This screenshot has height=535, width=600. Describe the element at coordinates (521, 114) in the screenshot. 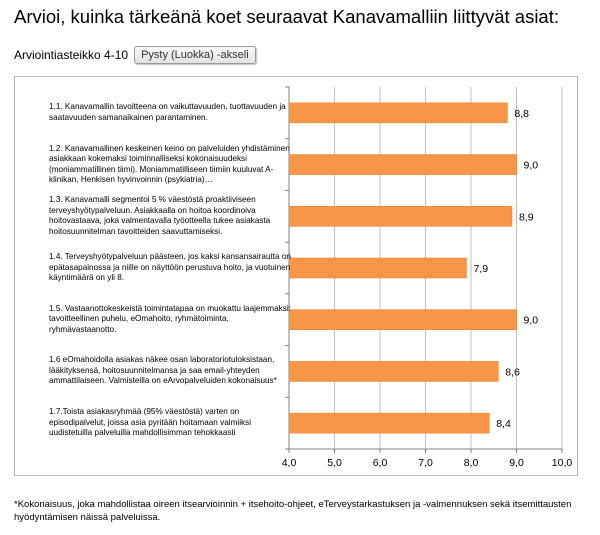

I see `data-label: 8,8` at that location.